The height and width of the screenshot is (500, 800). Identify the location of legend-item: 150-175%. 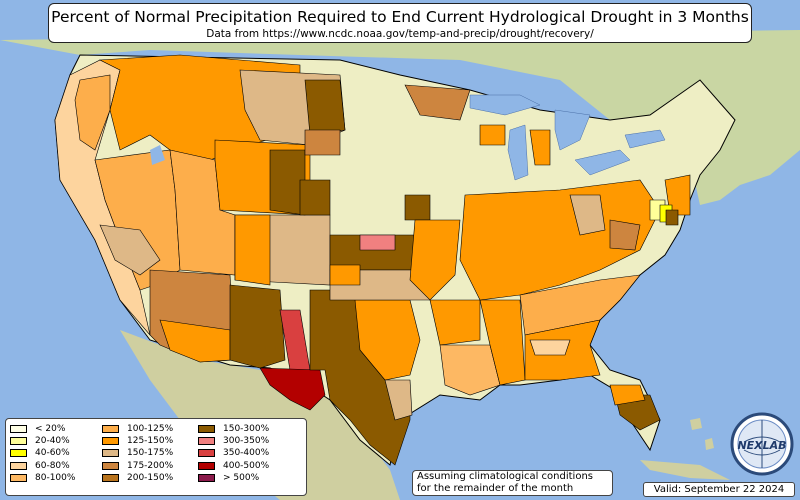
(137, 453).